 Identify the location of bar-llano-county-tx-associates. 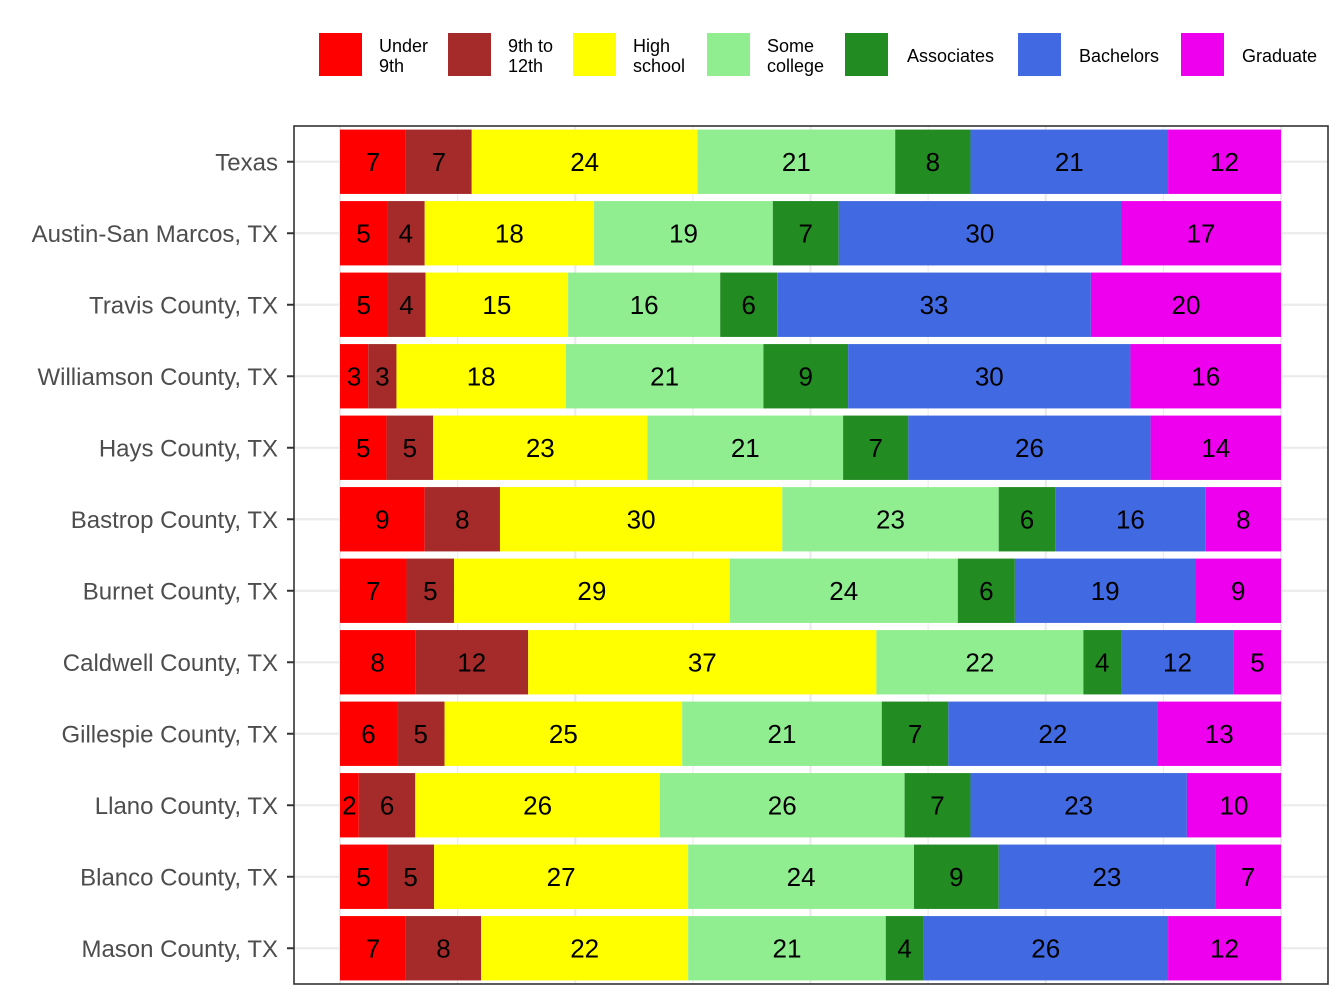
(937, 805).